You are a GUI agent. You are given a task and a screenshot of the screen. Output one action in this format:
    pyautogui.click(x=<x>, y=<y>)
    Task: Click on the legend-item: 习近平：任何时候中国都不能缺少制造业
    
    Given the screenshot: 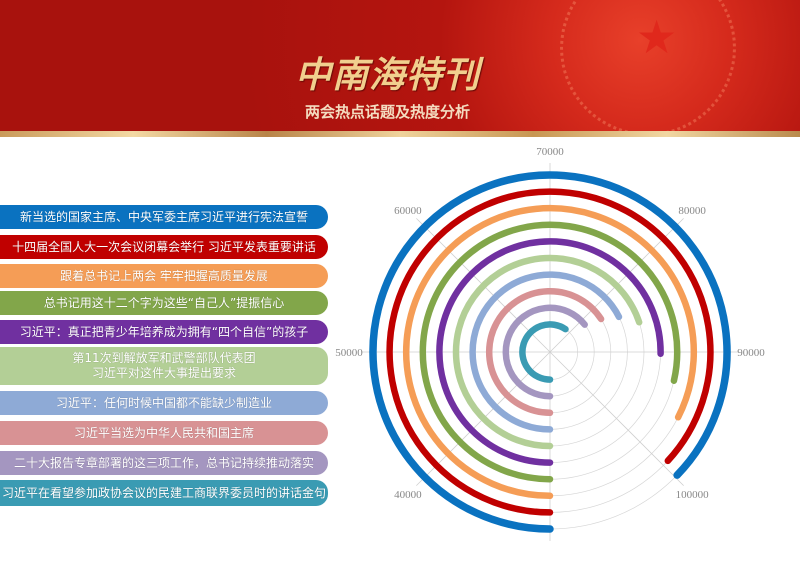 What is the action you would take?
    pyautogui.click(x=164, y=403)
    